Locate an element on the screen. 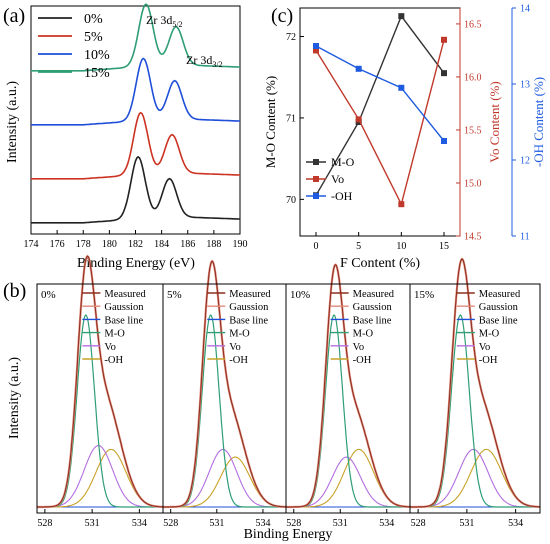  panel-c-y-right2-label: -OH Content (%) is located at coordinates (538, 122).